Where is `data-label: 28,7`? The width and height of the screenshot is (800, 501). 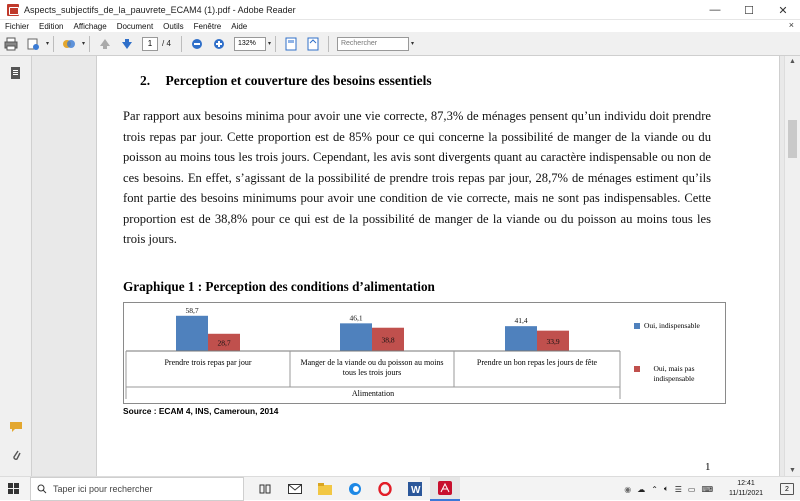
data-label: 28,7 is located at coordinates (223, 342).